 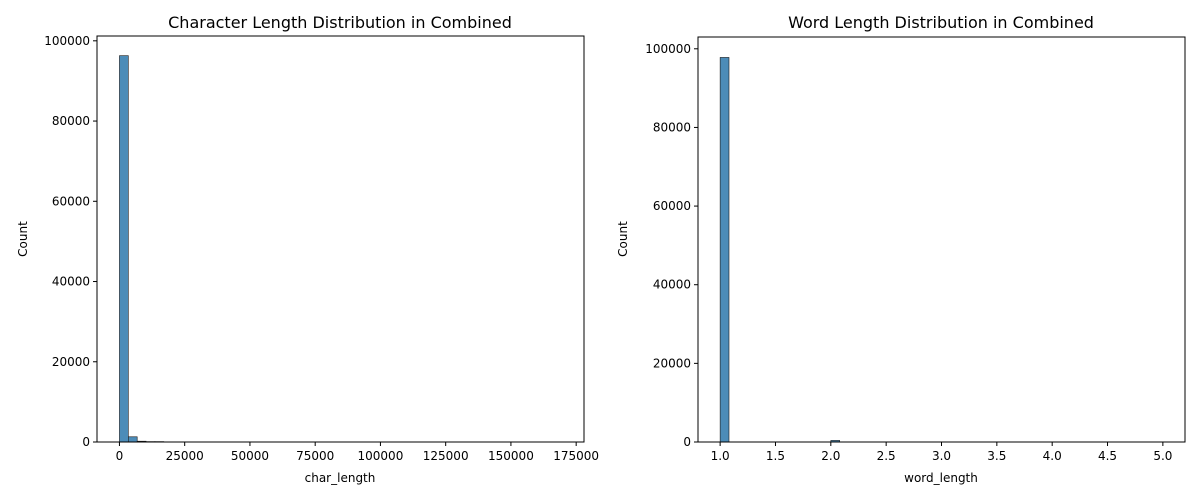 I want to click on x-tick-label: 125000, so click(x=446, y=456).